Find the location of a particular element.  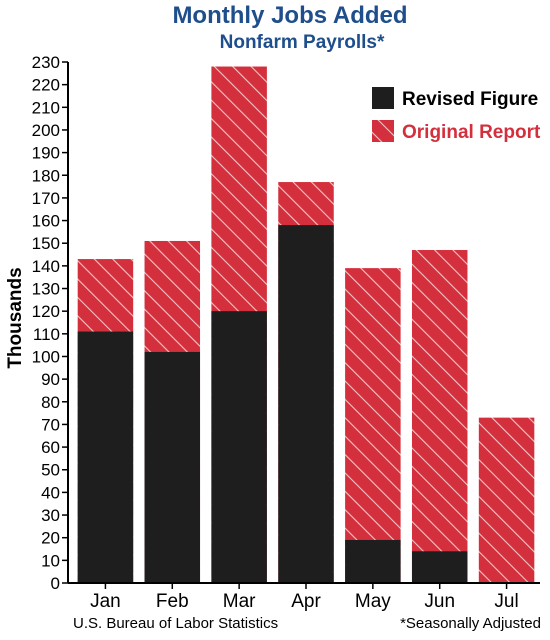

chart-title: Monthly Jobs Added is located at coordinates (289, 15).